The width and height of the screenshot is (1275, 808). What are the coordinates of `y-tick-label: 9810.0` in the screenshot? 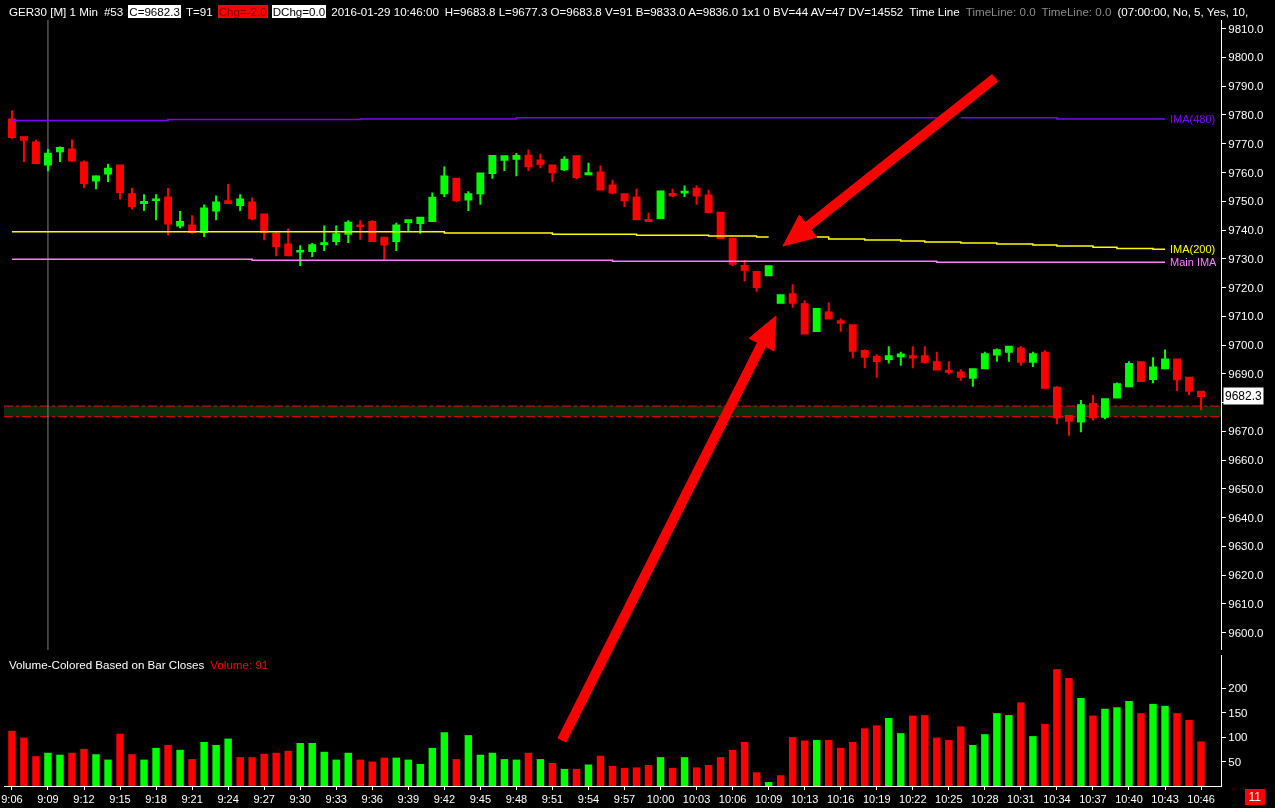 It's located at (1246, 28).